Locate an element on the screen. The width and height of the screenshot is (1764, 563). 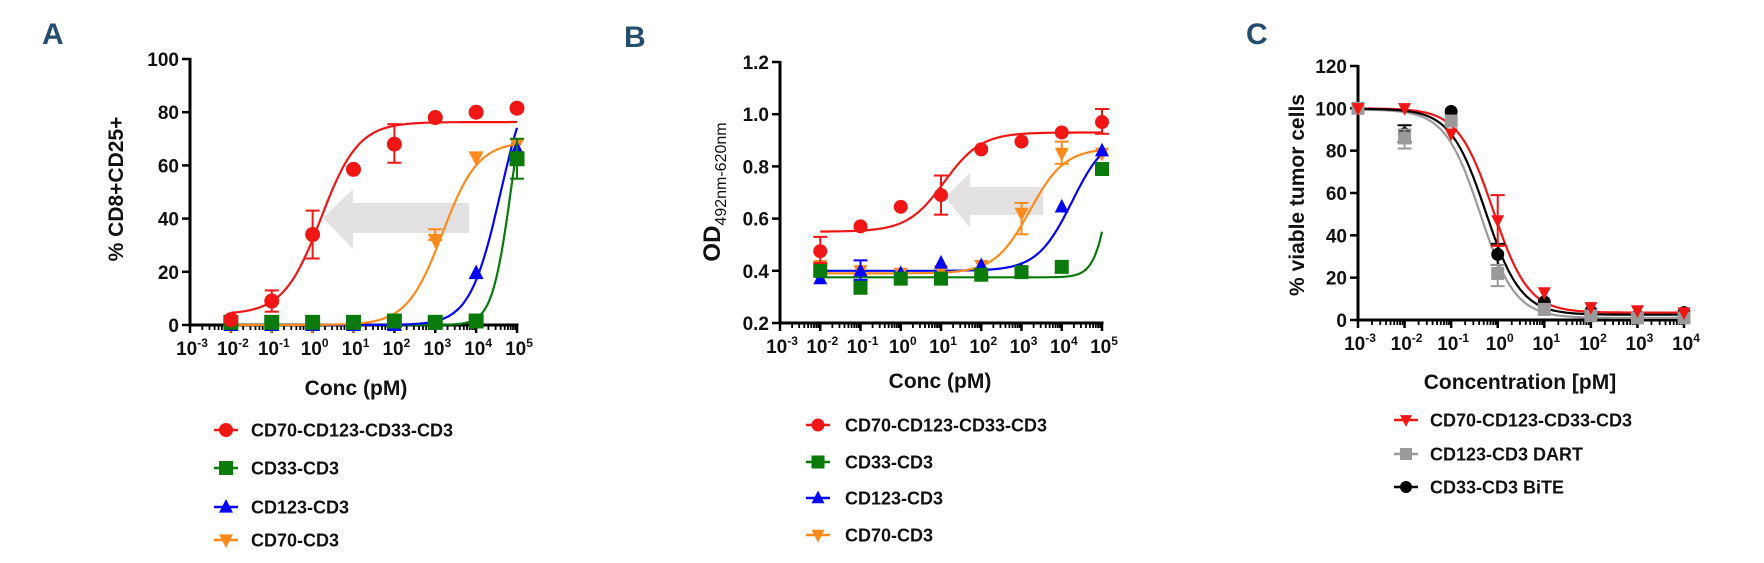
shift-arrow is located at coordinates (396, 219).